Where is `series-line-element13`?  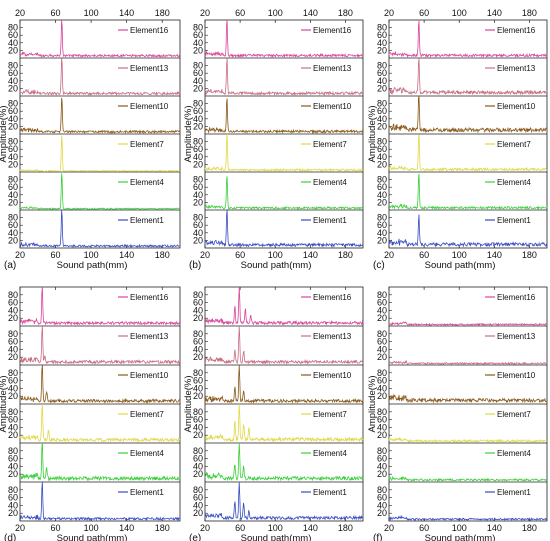
series-line-element13 is located at coordinates (468, 76).